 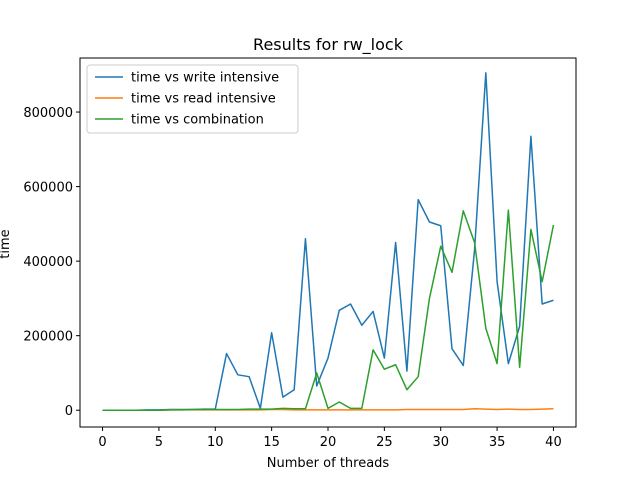 I want to click on x-tick-label: 5, so click(x=159, y=442).